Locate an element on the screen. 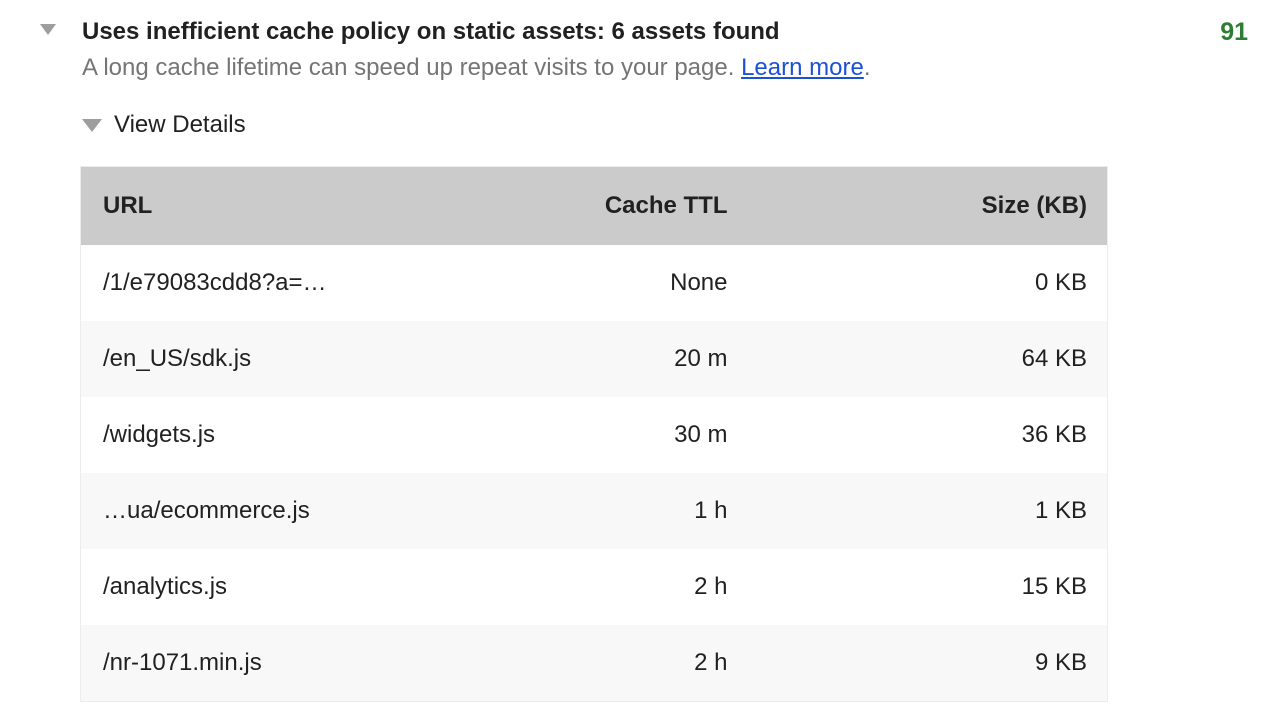  size-cell: 1 KB is located at coordinates (1060, 510).